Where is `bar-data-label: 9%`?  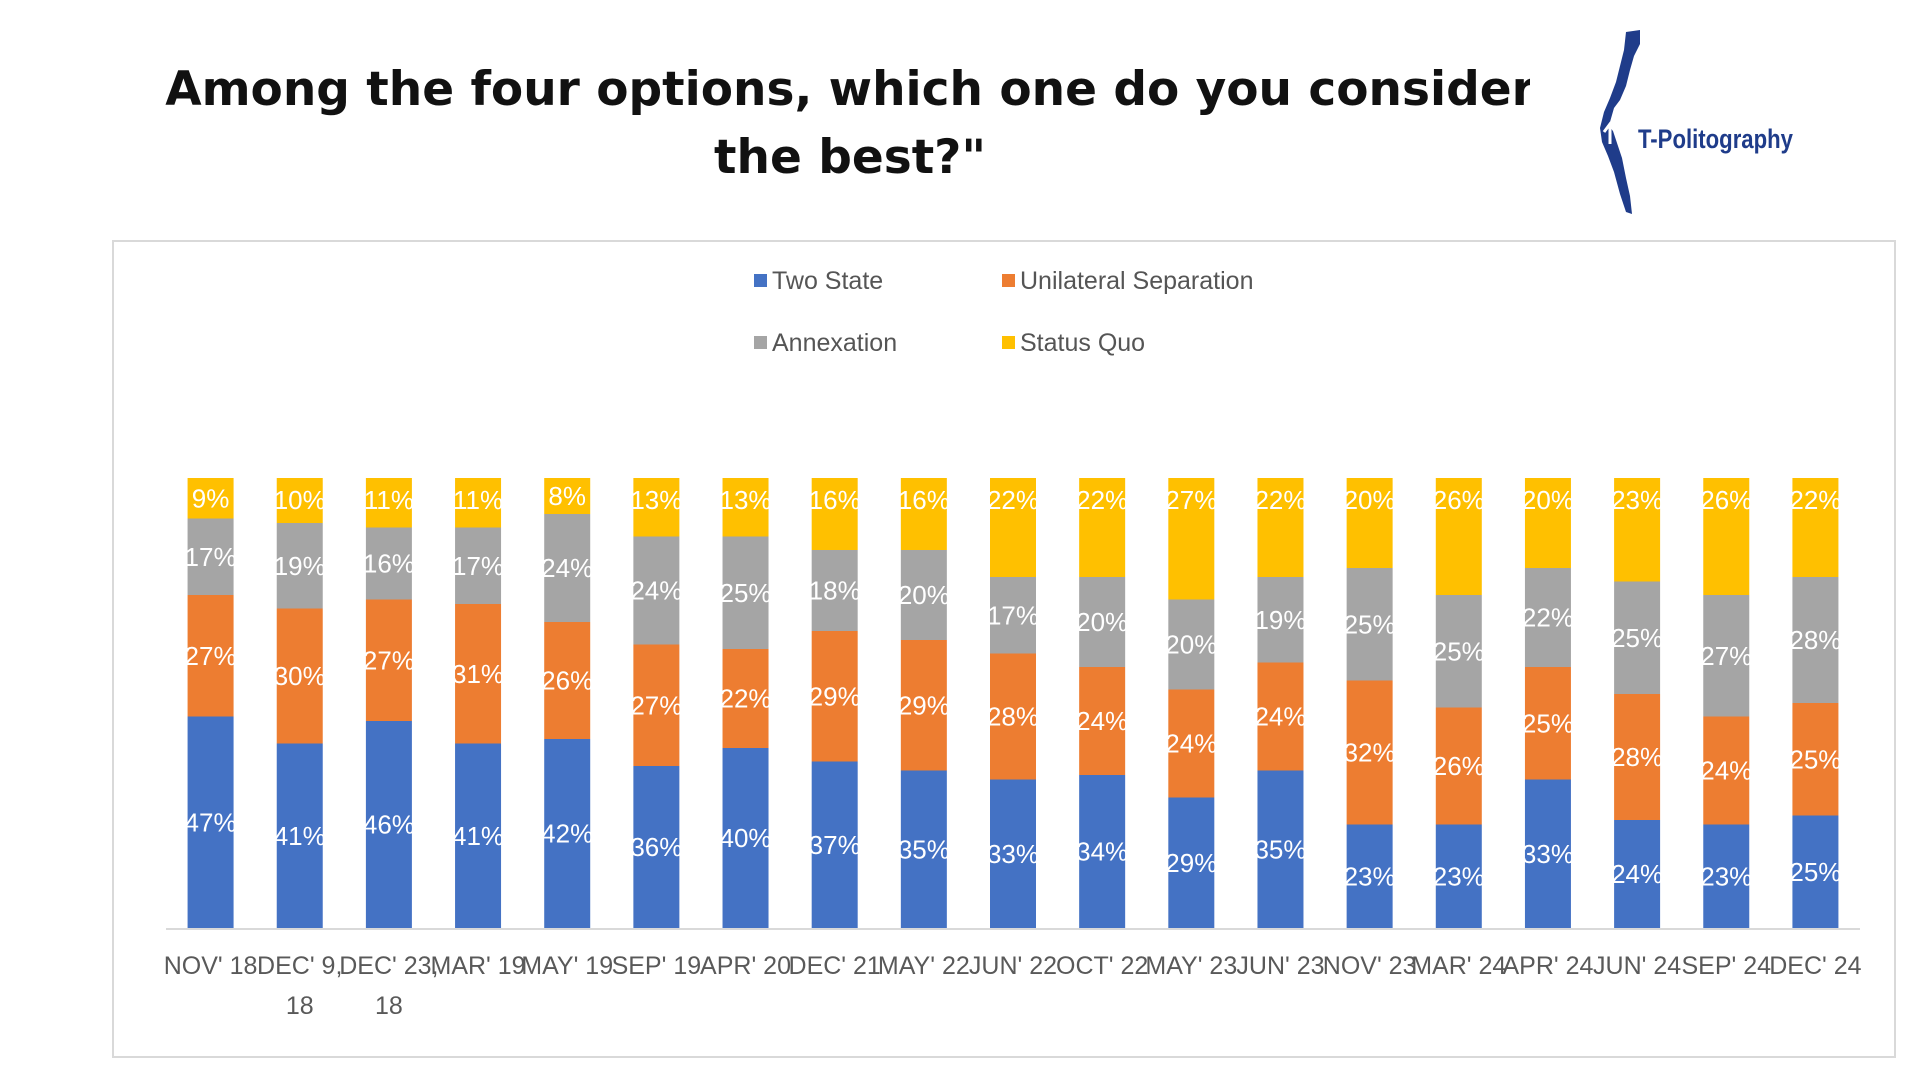
bar-data-label: 9% is located at coordinates (211, 498).